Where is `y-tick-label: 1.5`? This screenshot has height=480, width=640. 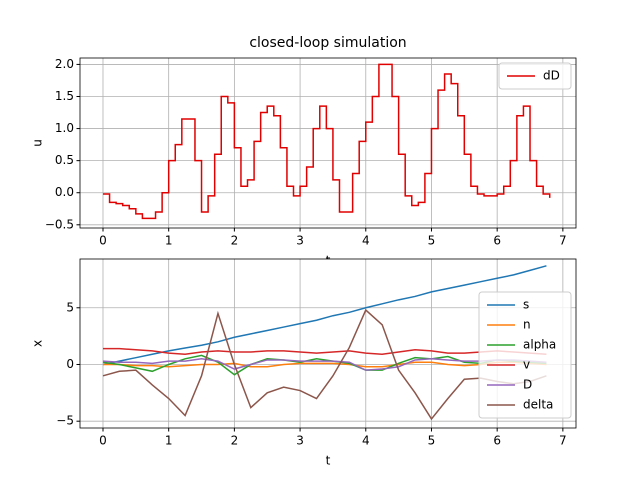
y-tick-label: 1.5 is located at coordinates (64, 96).